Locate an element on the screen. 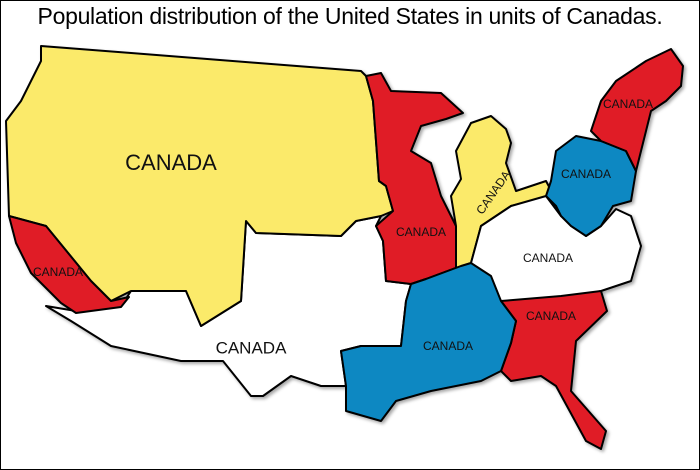 The width and height of the screenshot is (700, 470). region-california is located at coordinates (69, 264).